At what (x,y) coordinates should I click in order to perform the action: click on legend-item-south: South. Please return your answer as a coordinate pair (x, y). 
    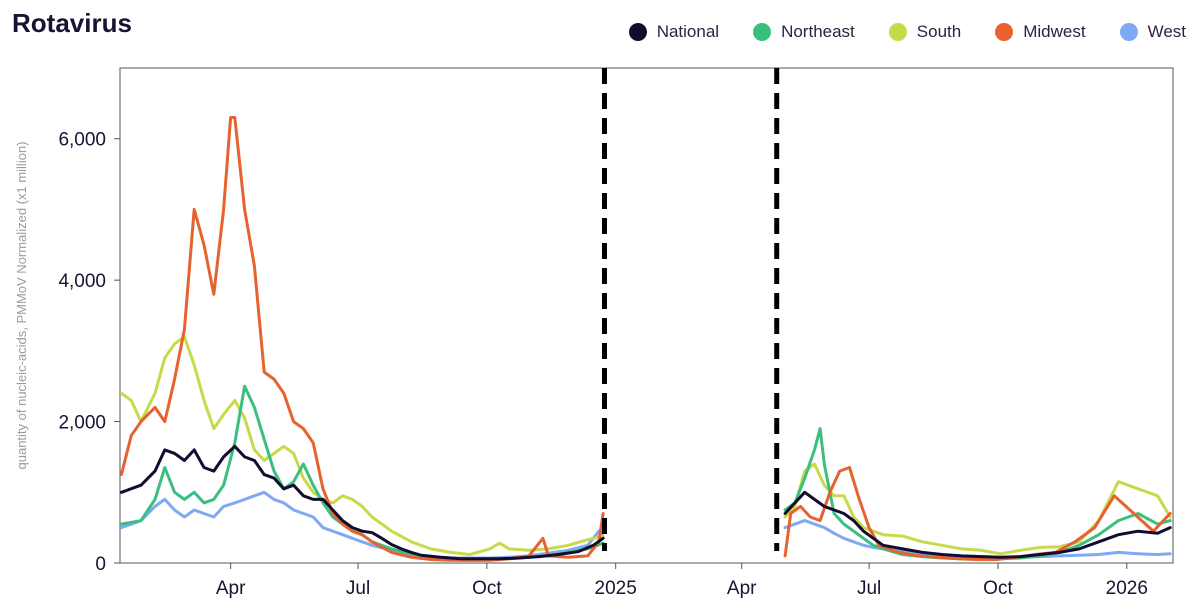
    Looking at the image, I should click on (925, 32).